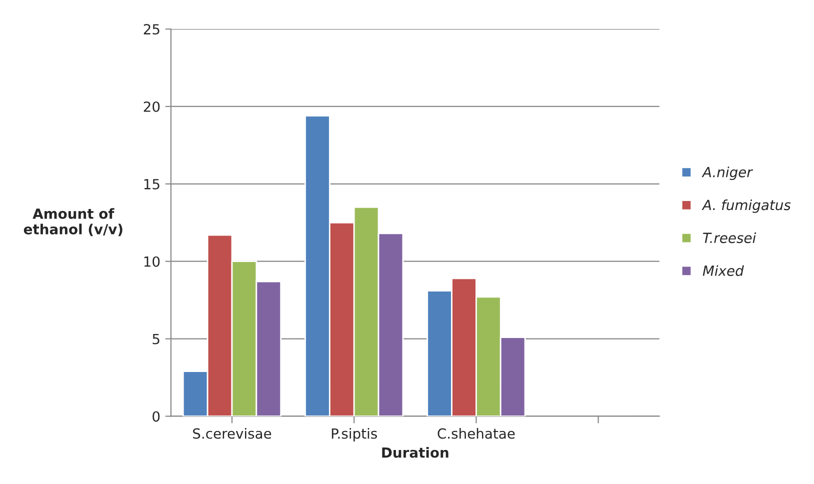  What do you see at coordinates (415, 452) in the screenshot?
I see `x-axis-title: Duration` at bounding box center [415, 452].